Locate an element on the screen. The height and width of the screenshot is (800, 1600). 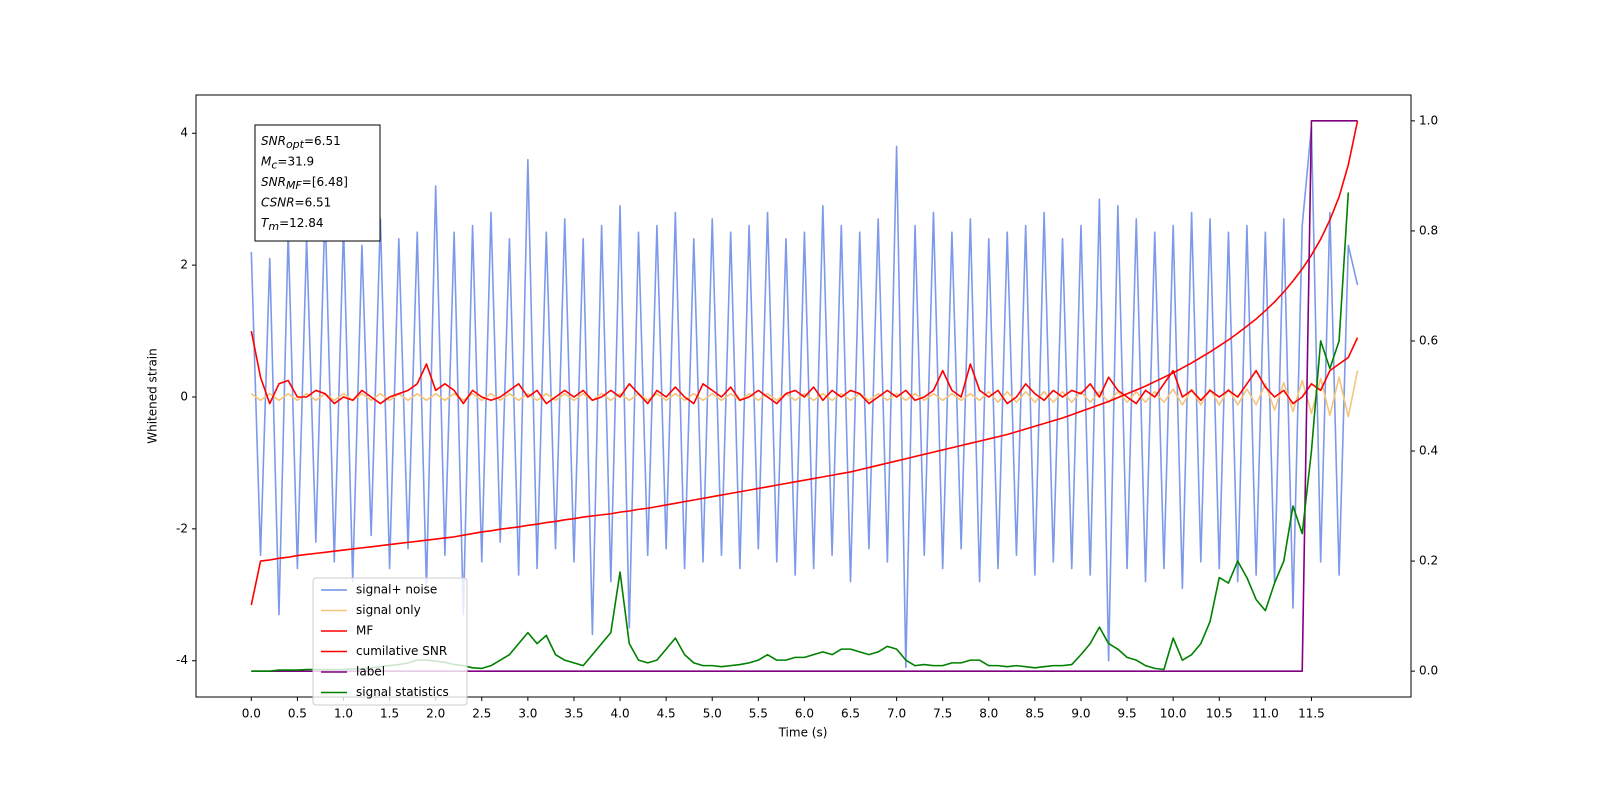
annotation-text: =31.9 is located at coordinates (295, 161).